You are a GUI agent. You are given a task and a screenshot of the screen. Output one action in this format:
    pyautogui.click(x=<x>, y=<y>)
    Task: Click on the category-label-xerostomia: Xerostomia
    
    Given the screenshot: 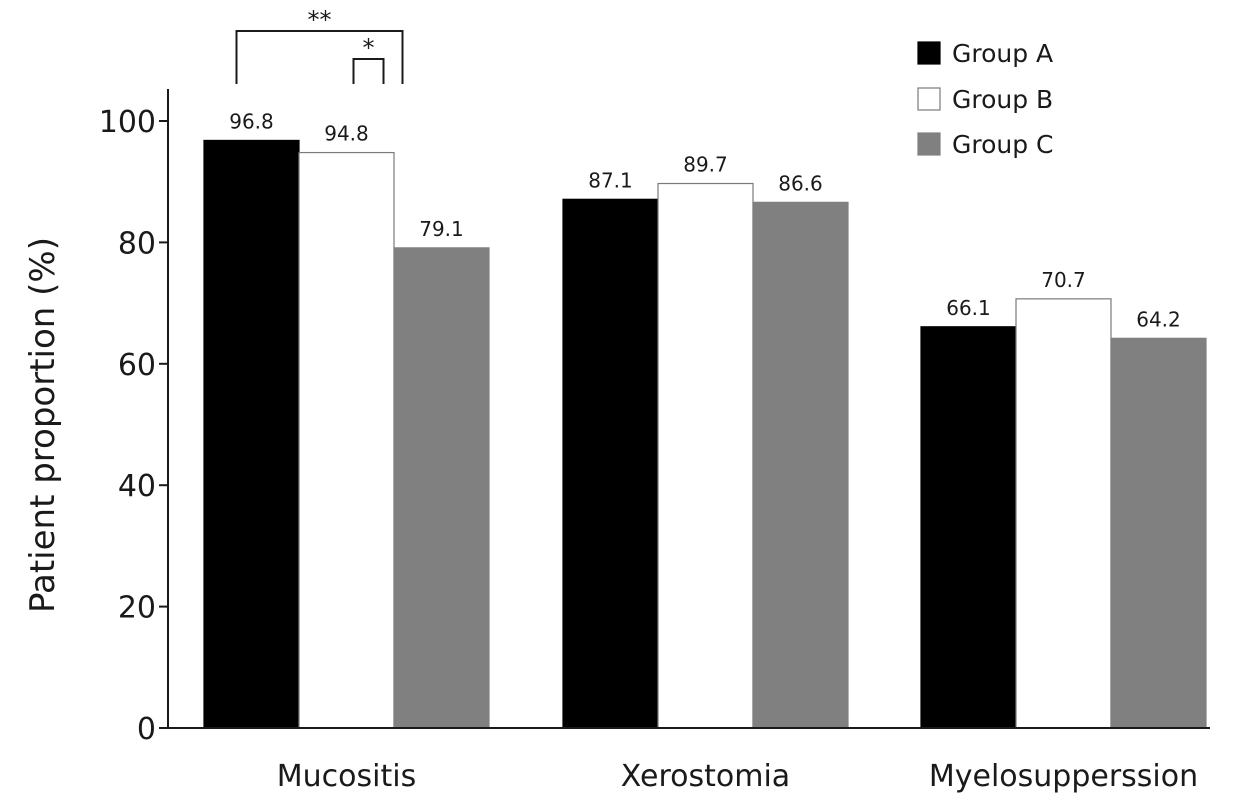 What is the action you would take?
    pyautogui.click(x=705, y=776)
    